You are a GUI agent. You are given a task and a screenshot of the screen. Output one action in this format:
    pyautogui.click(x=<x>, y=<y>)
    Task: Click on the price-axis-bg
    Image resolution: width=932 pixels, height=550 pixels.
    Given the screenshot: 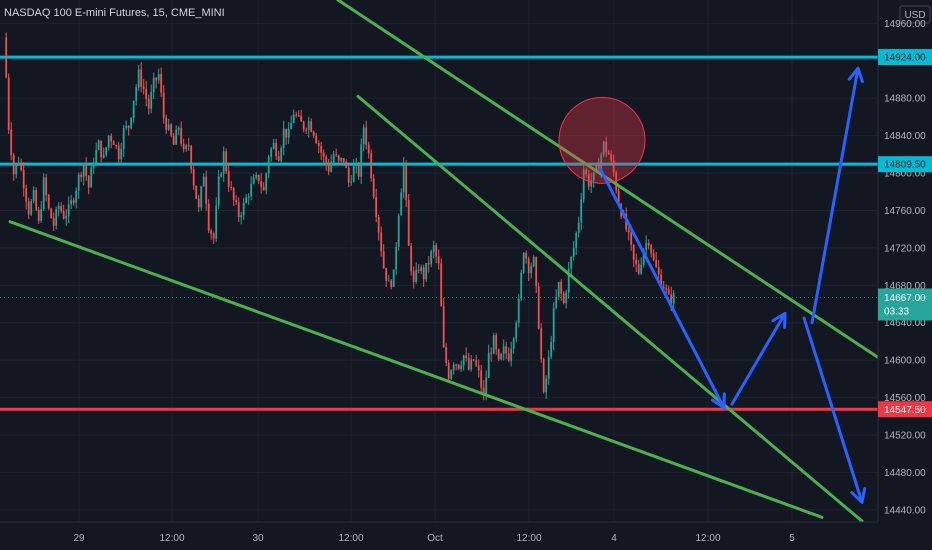 What is the action you would take?
    pyautogui.click(x=905, y=275)
    